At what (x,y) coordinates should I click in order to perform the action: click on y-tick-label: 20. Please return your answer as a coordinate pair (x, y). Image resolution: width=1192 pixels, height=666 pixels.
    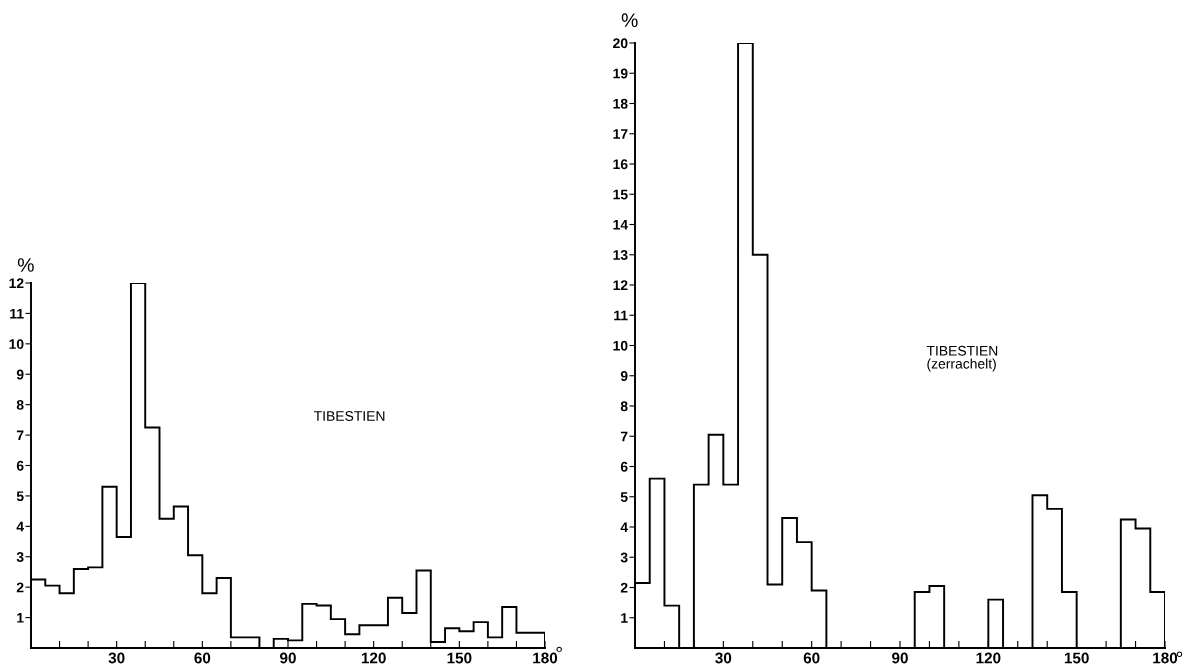
    Looking at the image, I should click on (620, 43).